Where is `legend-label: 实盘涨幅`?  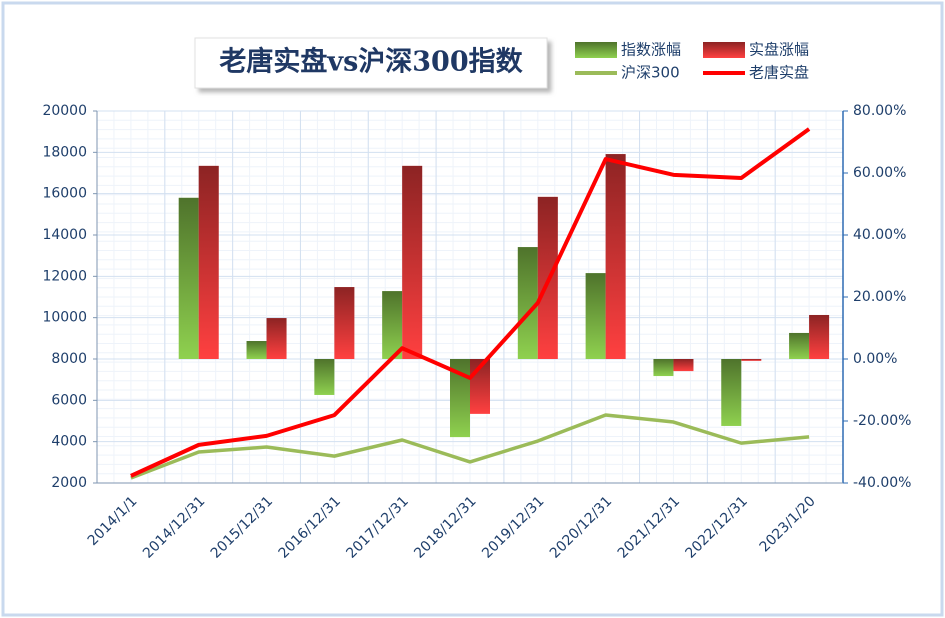
legend-label: 实盘涨幅 is located at coordinates (779, 50).